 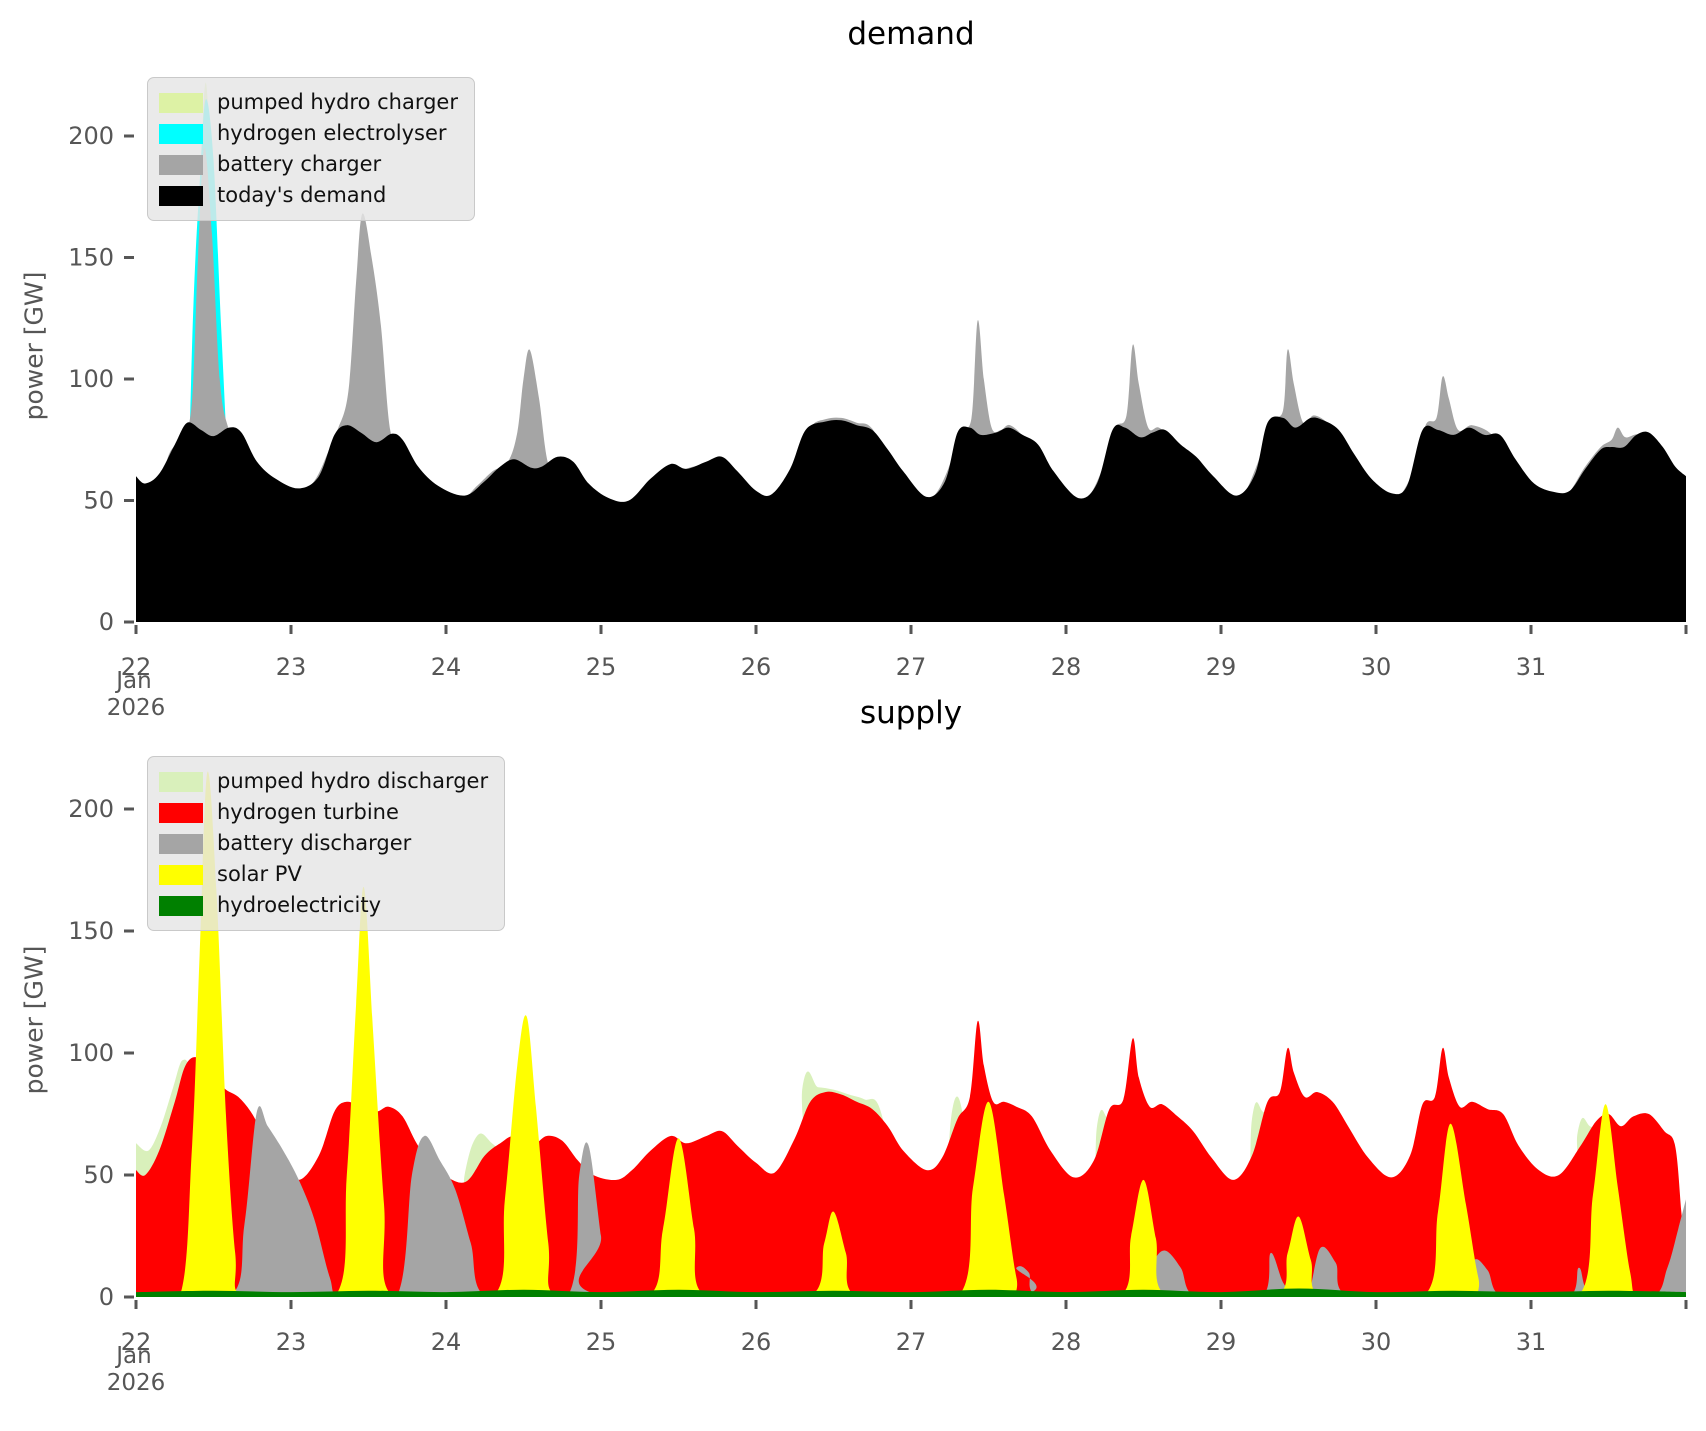 What do you see at coordinates (34, 1020) in the screenshot?
I see `supply-y-axis-label: power [GW]` at bounding box center [34, 1020].